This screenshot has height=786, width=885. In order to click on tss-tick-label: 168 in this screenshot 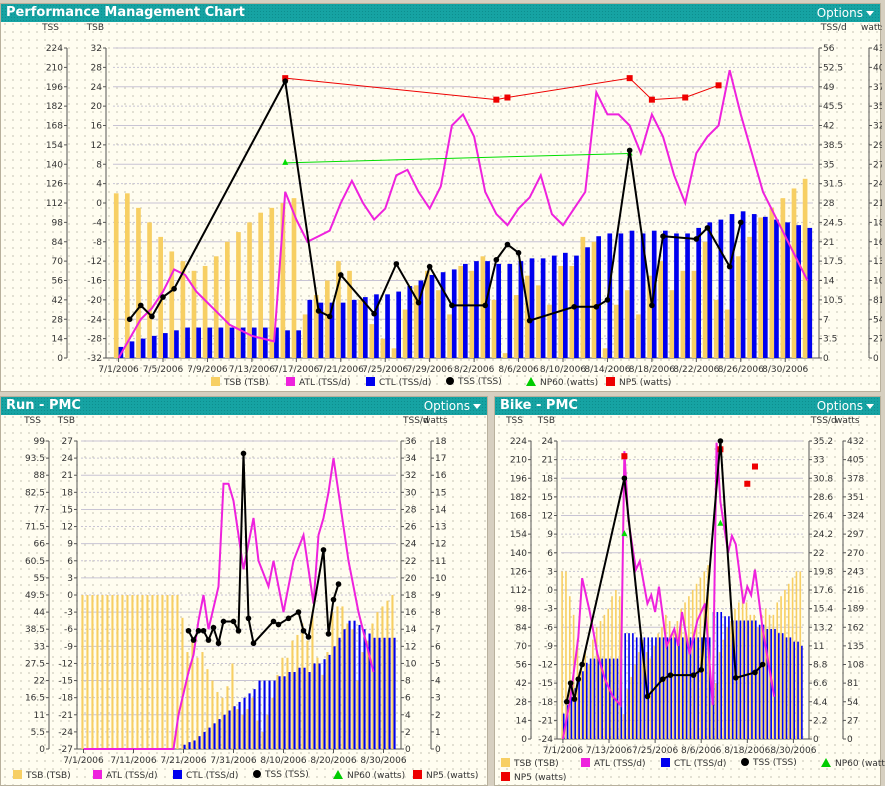, I will do `click(54, 127)`.